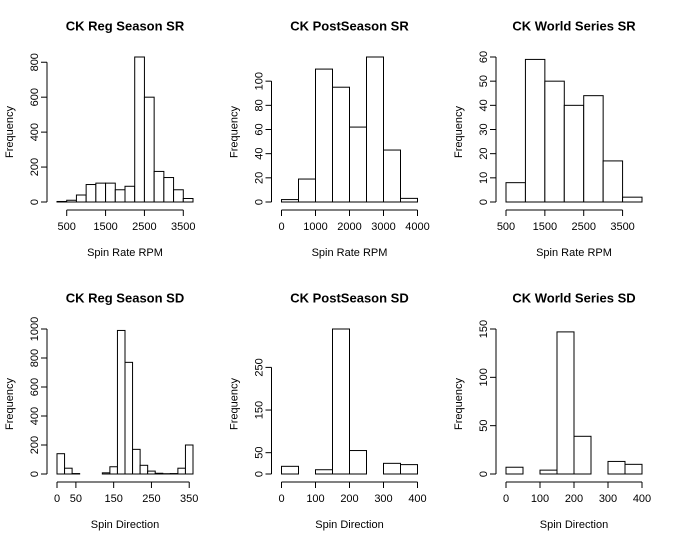 Image resolution: width=673 pixels, height=545 pixels. What do you see at coordinates (76, 499) in the screenshot?
I see `x-tick-label: 50` at bounding box center [76, 499].